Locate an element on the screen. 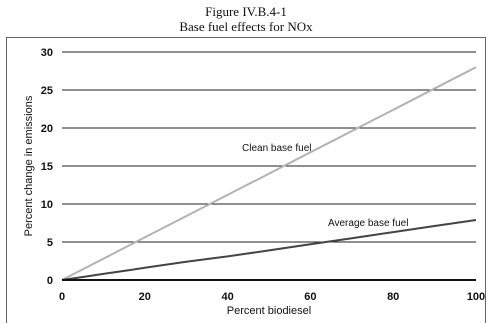 The width and height of the screenshot is (492, 324). x-tick-label: 100 is located at coordinates (476, 297).